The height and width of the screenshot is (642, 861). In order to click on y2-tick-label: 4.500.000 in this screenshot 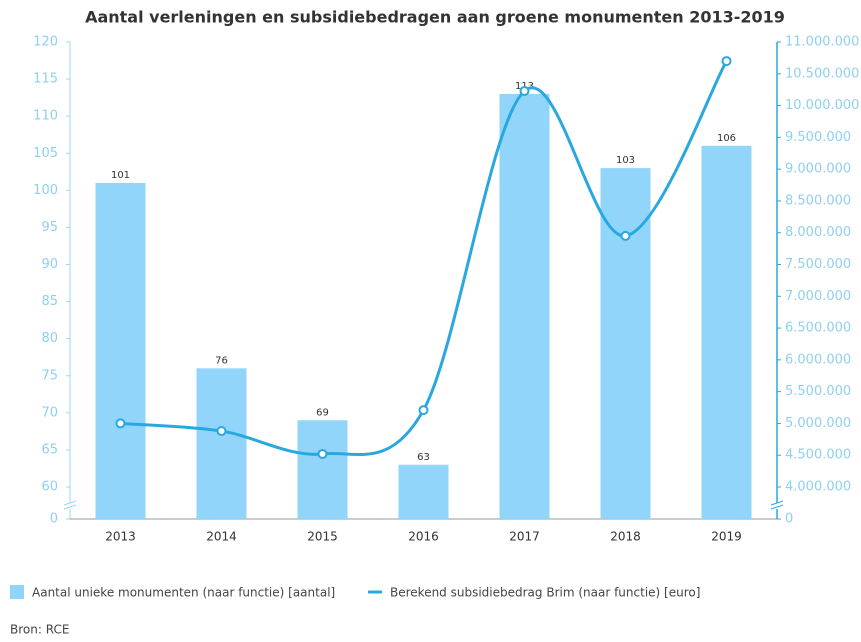, I will do `click(818, 455)`.